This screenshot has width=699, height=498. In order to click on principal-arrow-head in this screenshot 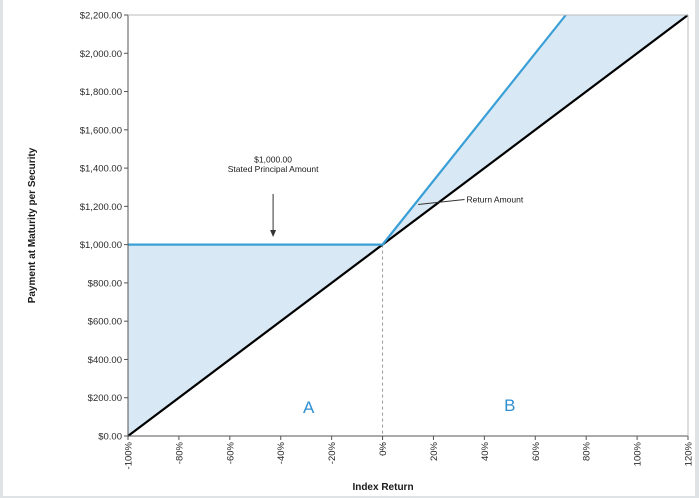, I will do `click(273, 233)`.